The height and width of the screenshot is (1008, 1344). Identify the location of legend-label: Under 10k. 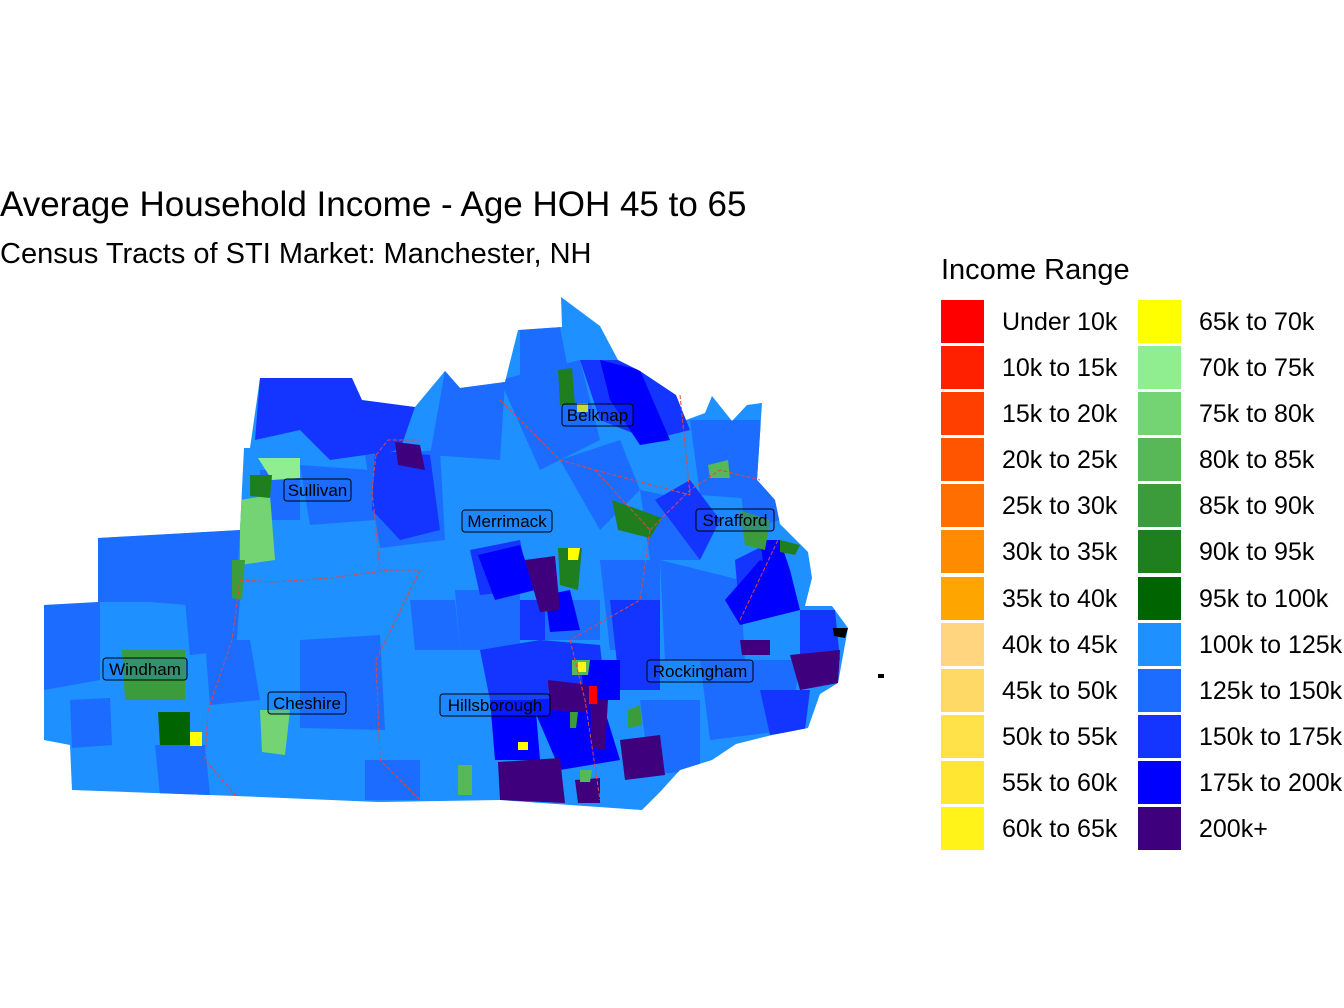
(1060, 322).